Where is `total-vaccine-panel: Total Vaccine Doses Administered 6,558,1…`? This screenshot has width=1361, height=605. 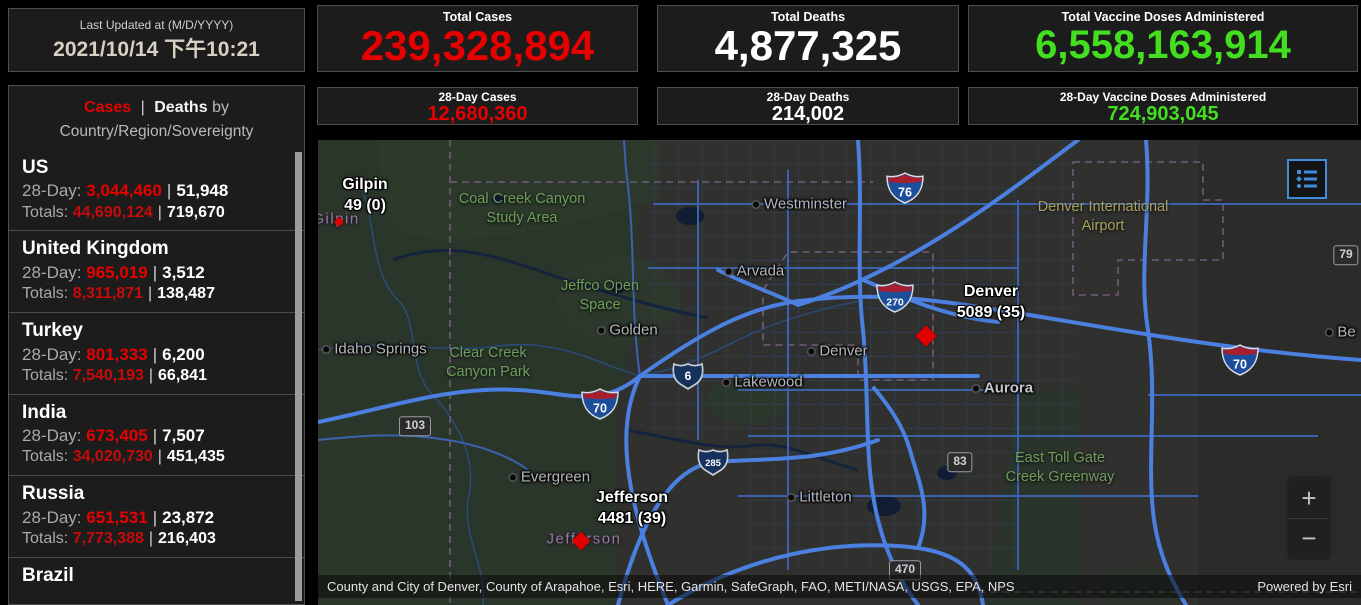
total-vaccine-panel: Total Vaccine Doses Administered 6,558,1… is located at coordinates (1163, 38).